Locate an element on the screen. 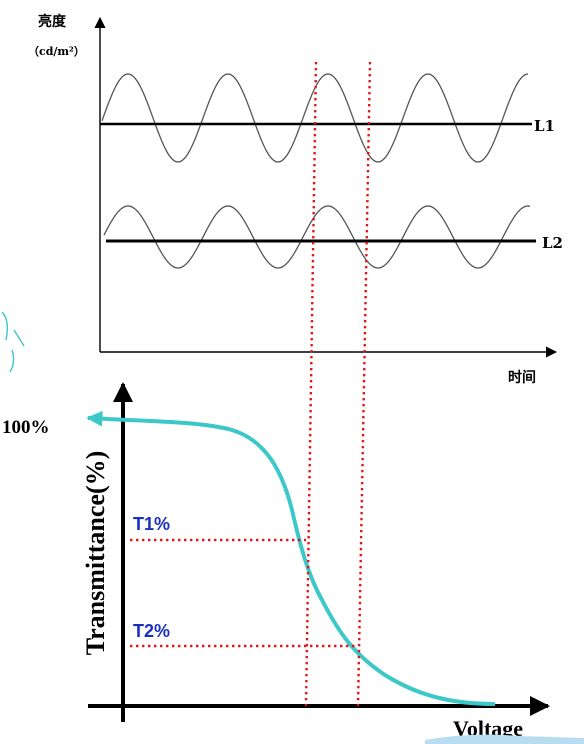 The height and width of the screenshot is (744, 584). top-x-label: 时间 is located at coordinates (522, 377).